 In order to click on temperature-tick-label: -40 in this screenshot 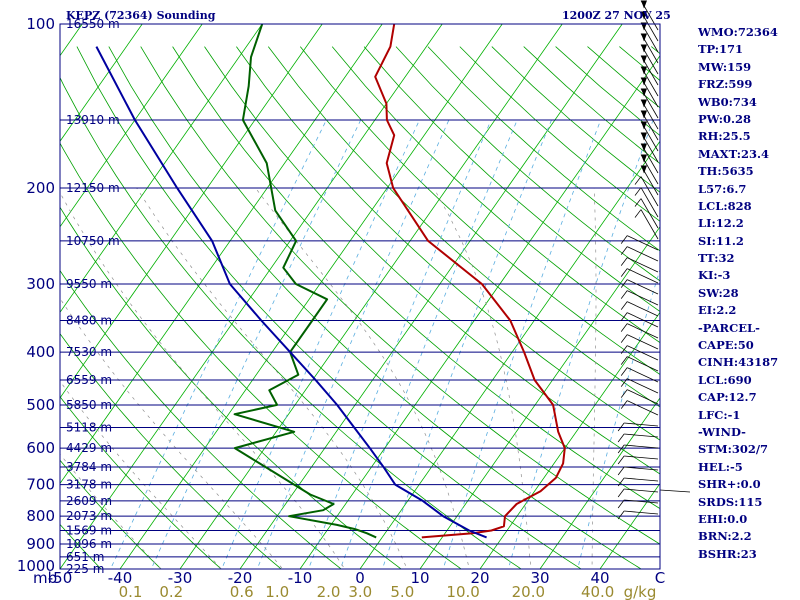, I will do `click(120, 578)`.